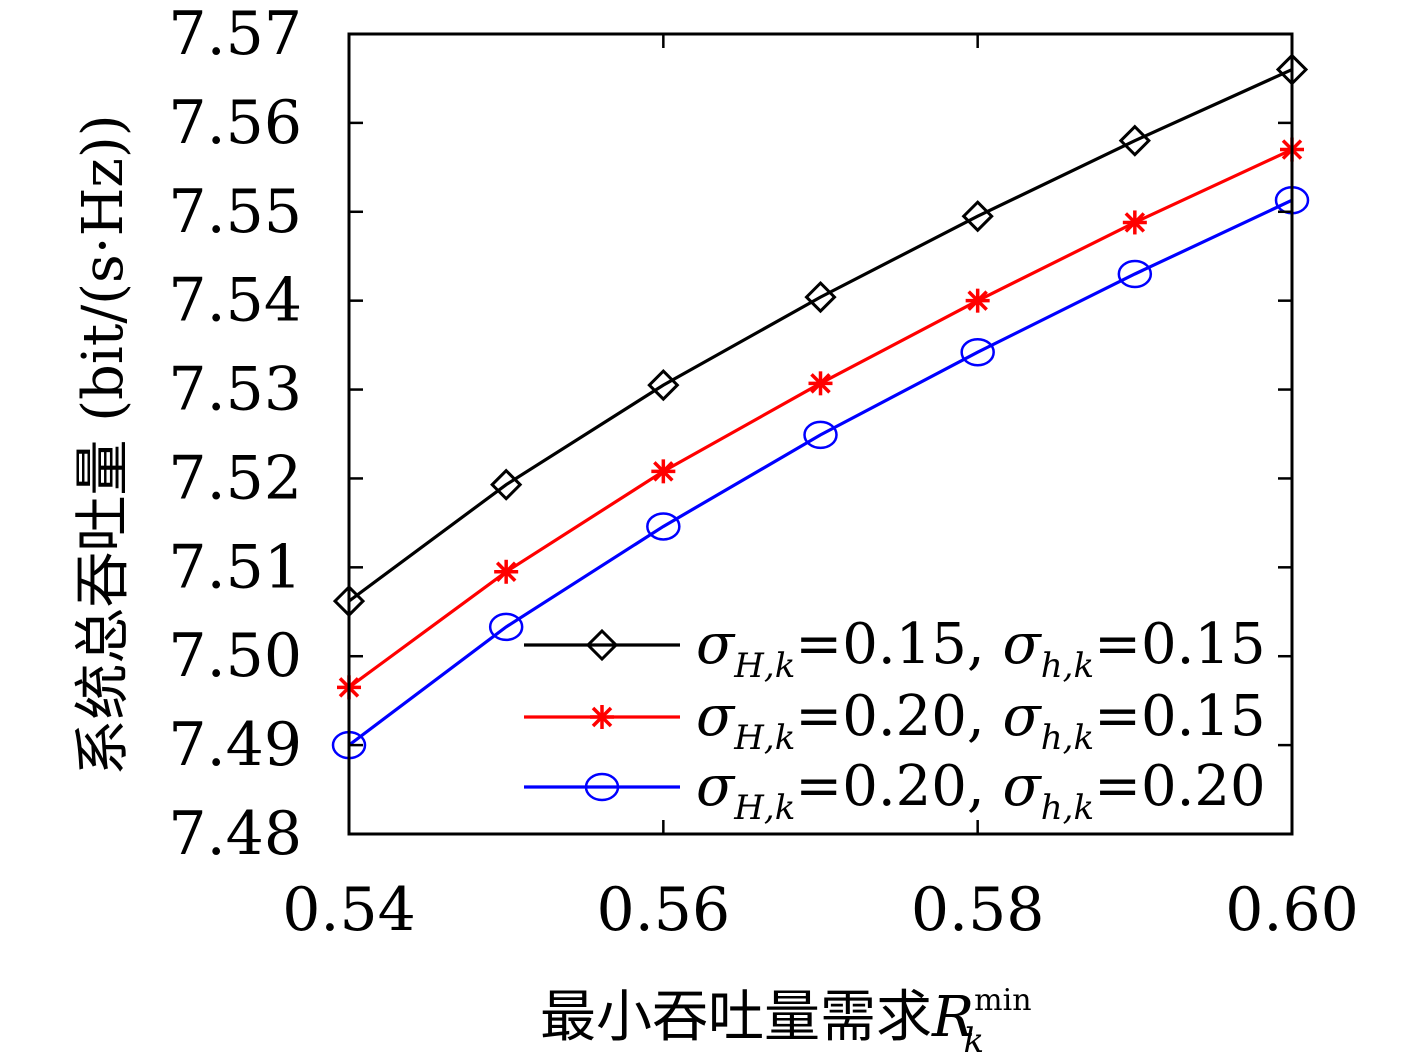  What do you see at coordinates (952, 1017) in the screenshot?
I see `x-axis-label-symbol: R` at bounding box center [952, 1017].